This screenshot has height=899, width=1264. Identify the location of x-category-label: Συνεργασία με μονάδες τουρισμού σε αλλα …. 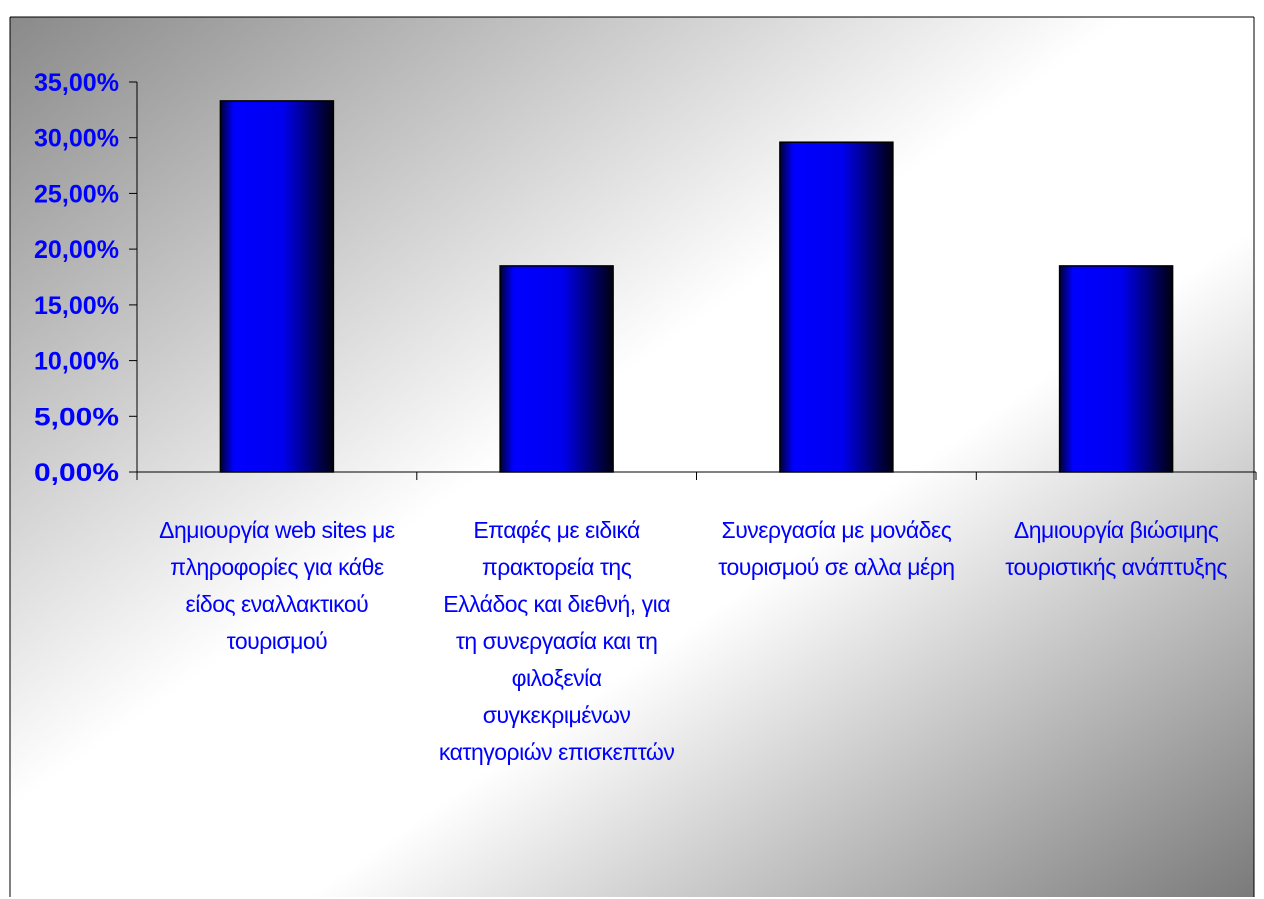
(836, 548).